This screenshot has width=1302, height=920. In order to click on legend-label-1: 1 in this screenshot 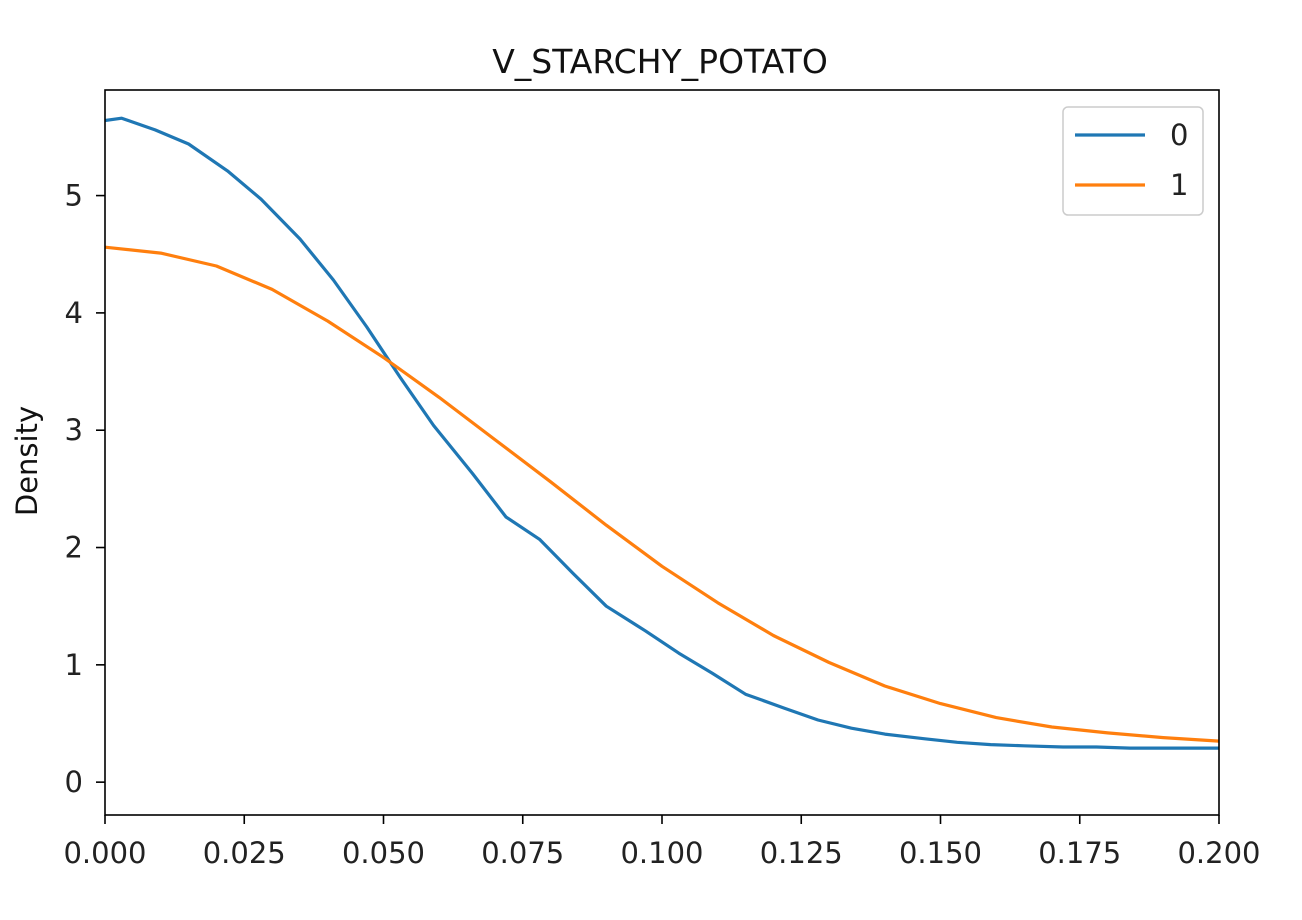, I will do `click(1179, 185)`.